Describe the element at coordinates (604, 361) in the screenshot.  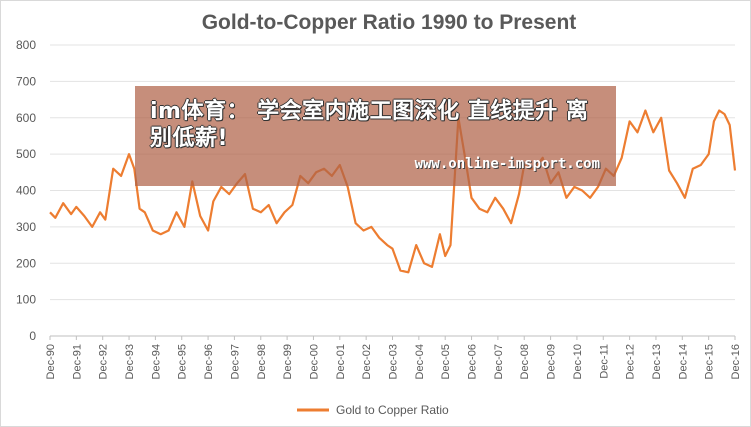
I see `x-tick-label: Dec-11` at that location.